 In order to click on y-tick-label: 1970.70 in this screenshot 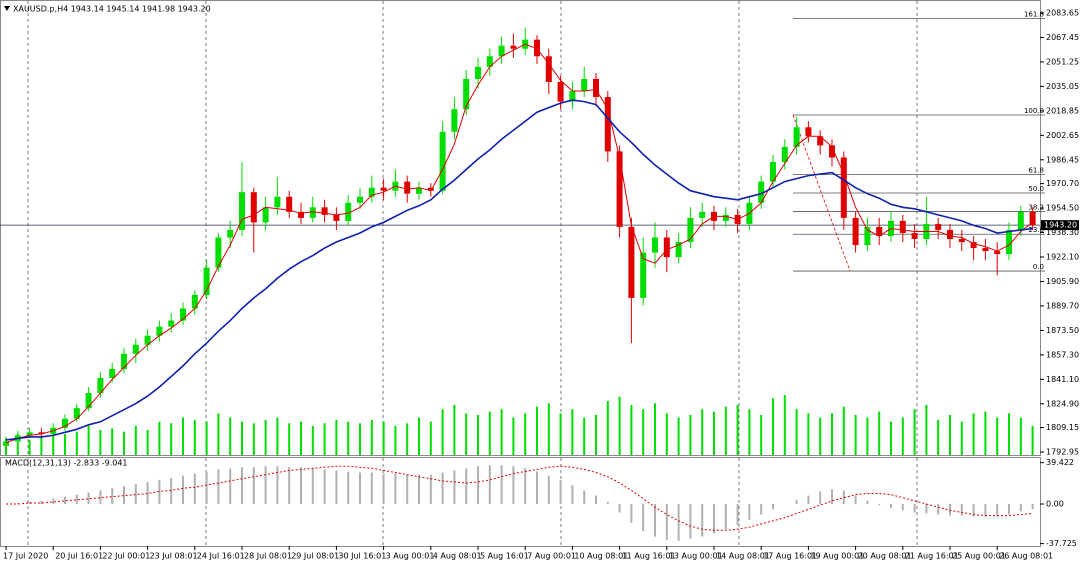, I will do `click(1062, 183)`.